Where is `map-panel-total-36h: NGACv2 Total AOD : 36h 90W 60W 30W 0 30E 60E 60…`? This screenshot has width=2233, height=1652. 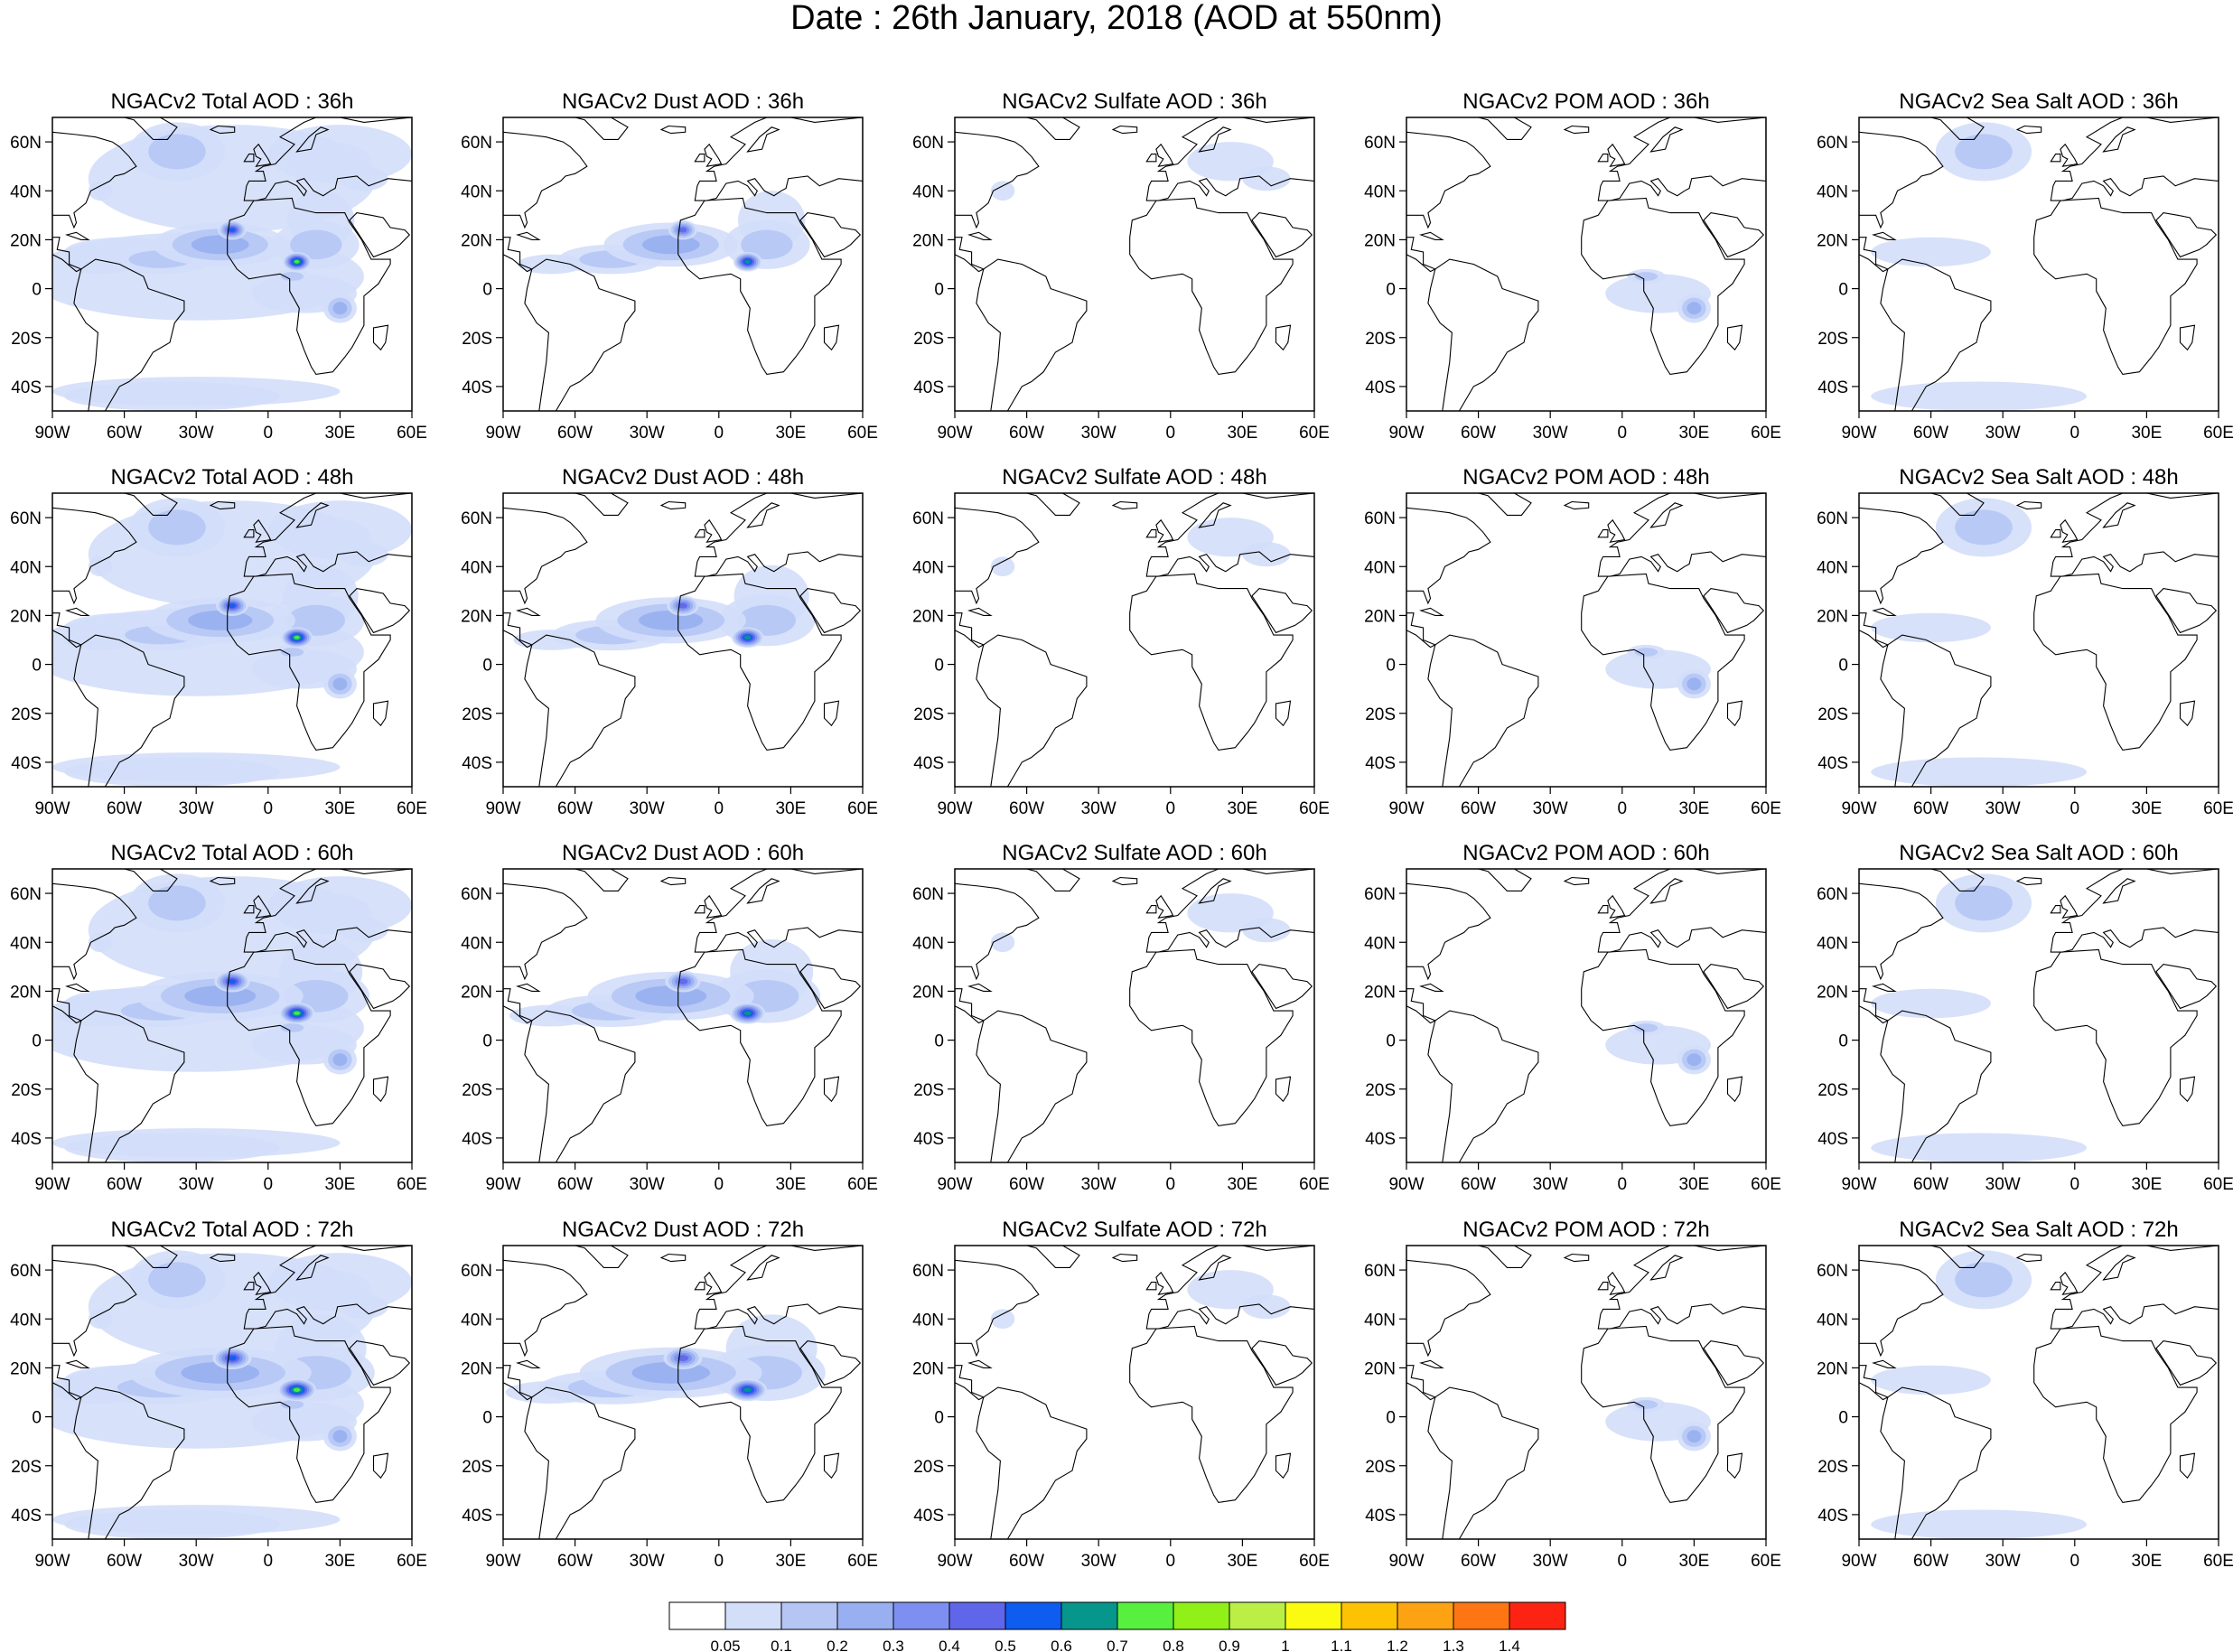
map-panel-total-36h: NGACv2 Total AOD : 36h 90W 60W 30W 0 30E 60E 60… is located at coordinates (218, 266).